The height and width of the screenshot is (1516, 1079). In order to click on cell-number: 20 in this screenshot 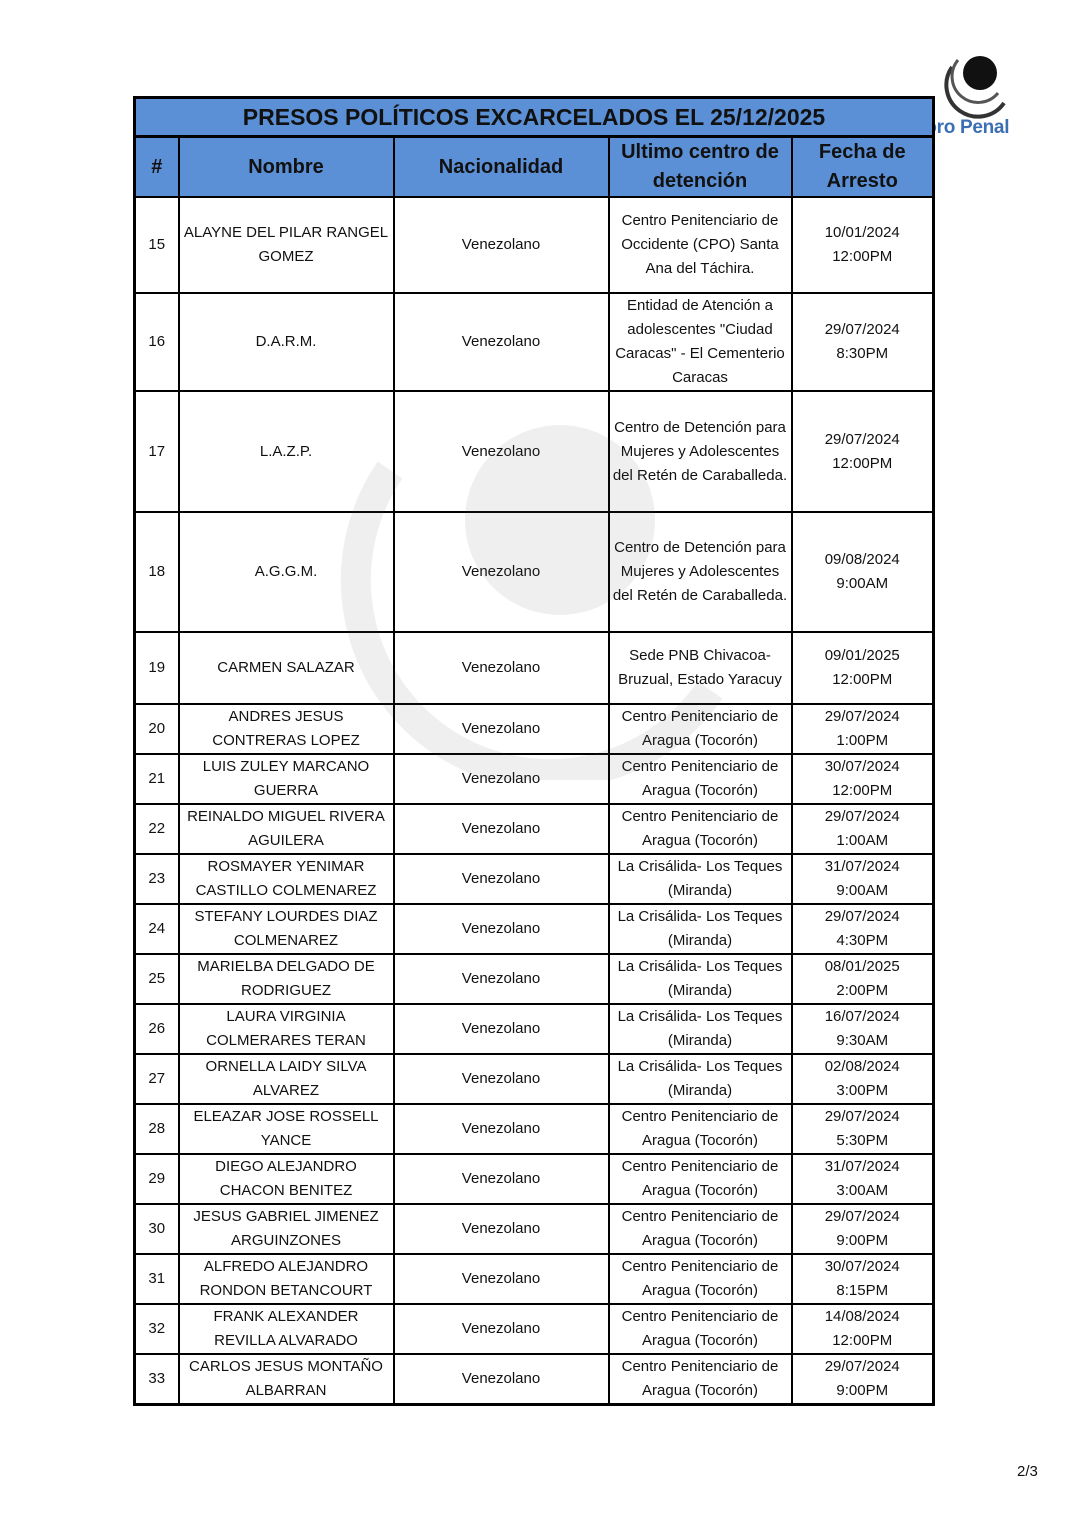, I will do `click(156, 729)`.